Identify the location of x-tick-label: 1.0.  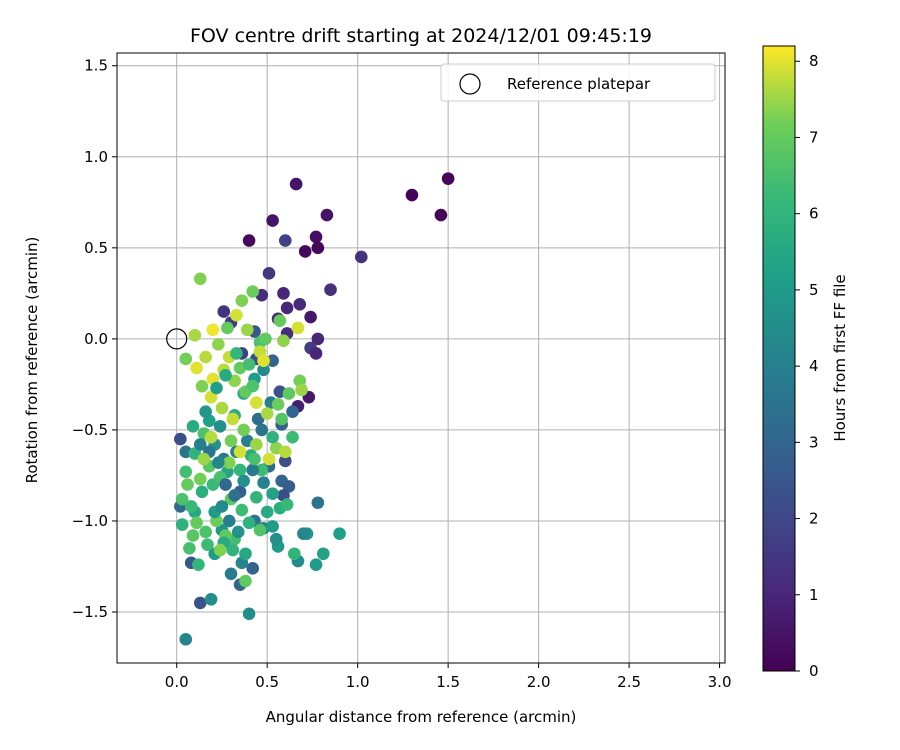
(358, 682).